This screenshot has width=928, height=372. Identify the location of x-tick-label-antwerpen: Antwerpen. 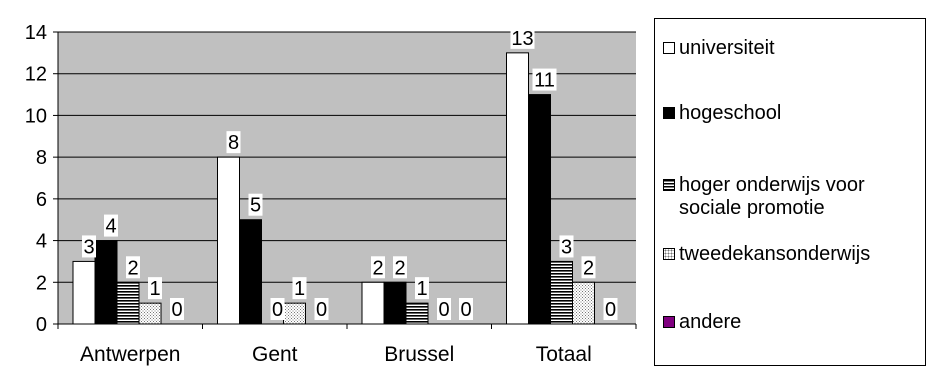
(130, 354).